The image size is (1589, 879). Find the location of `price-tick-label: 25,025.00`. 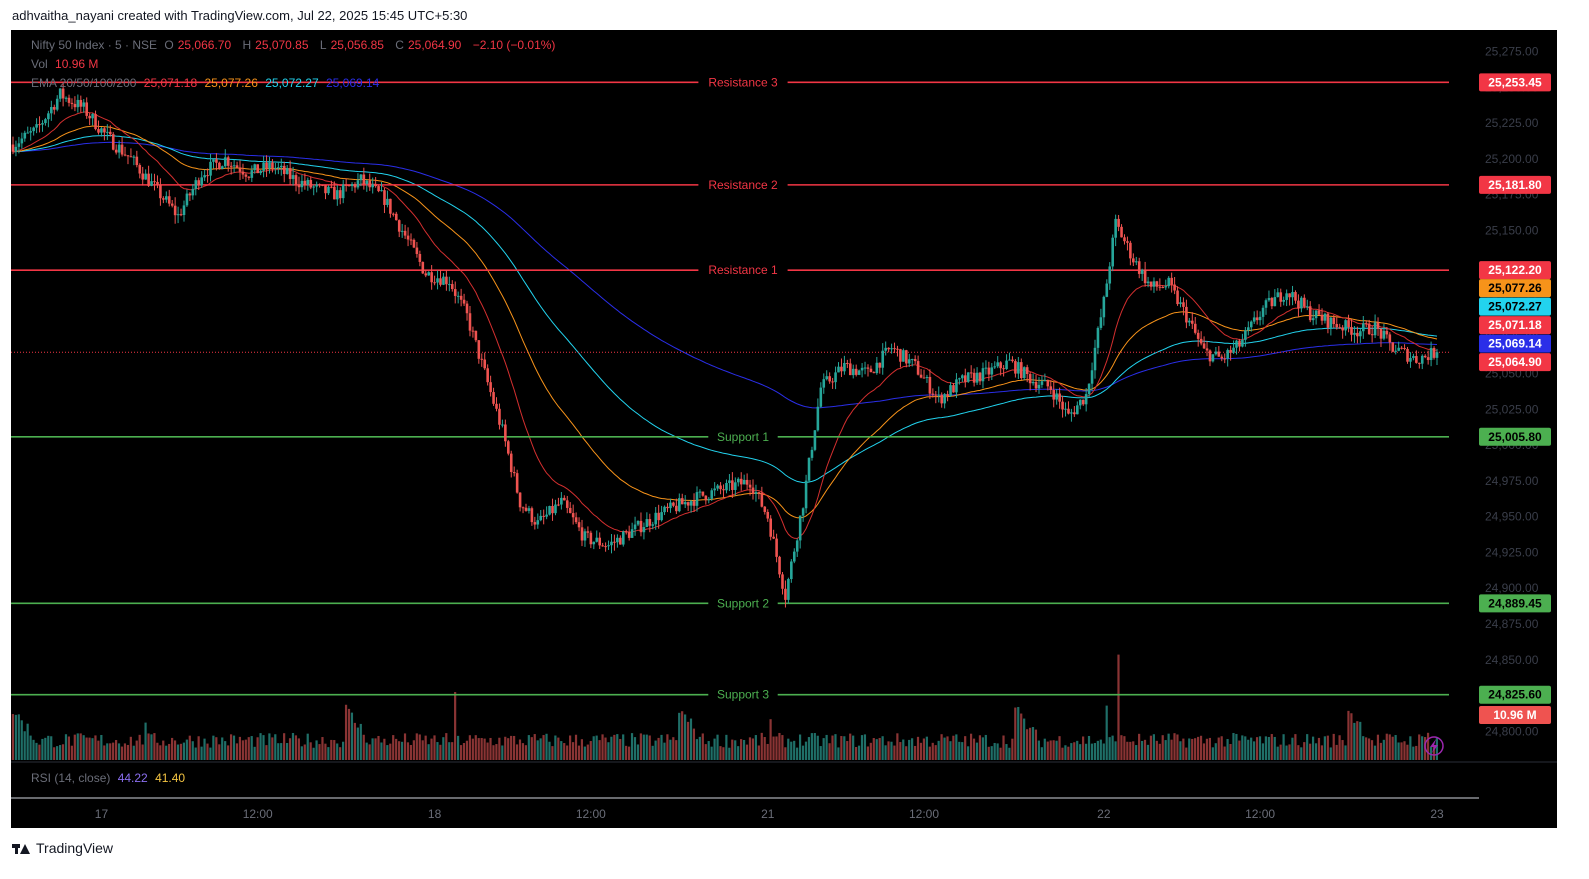

price-tick-label: 25,025.00 is located at coordinates (1512, 409).